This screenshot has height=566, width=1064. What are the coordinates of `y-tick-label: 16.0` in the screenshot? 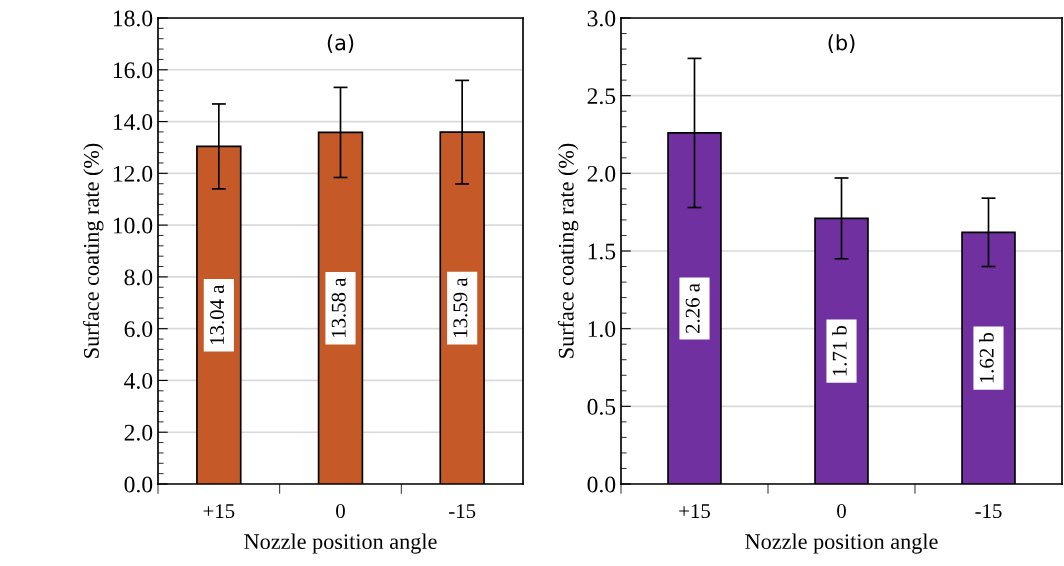 It's located at (133, 70).